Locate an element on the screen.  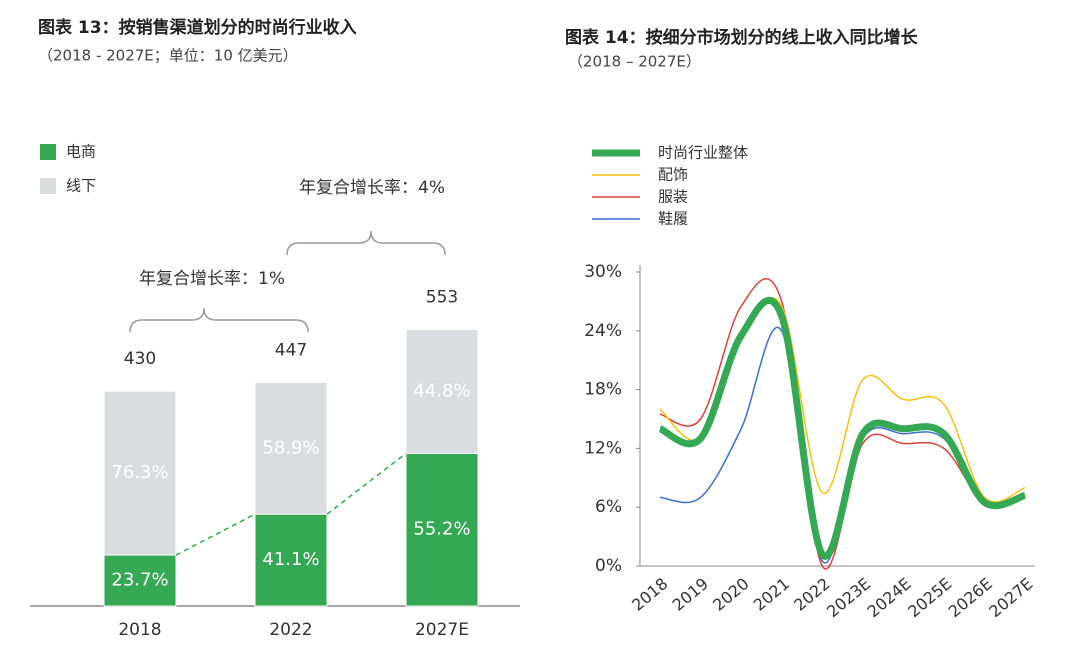
annotation: 年复合增长率：4% is located at coordinates (372, 188).